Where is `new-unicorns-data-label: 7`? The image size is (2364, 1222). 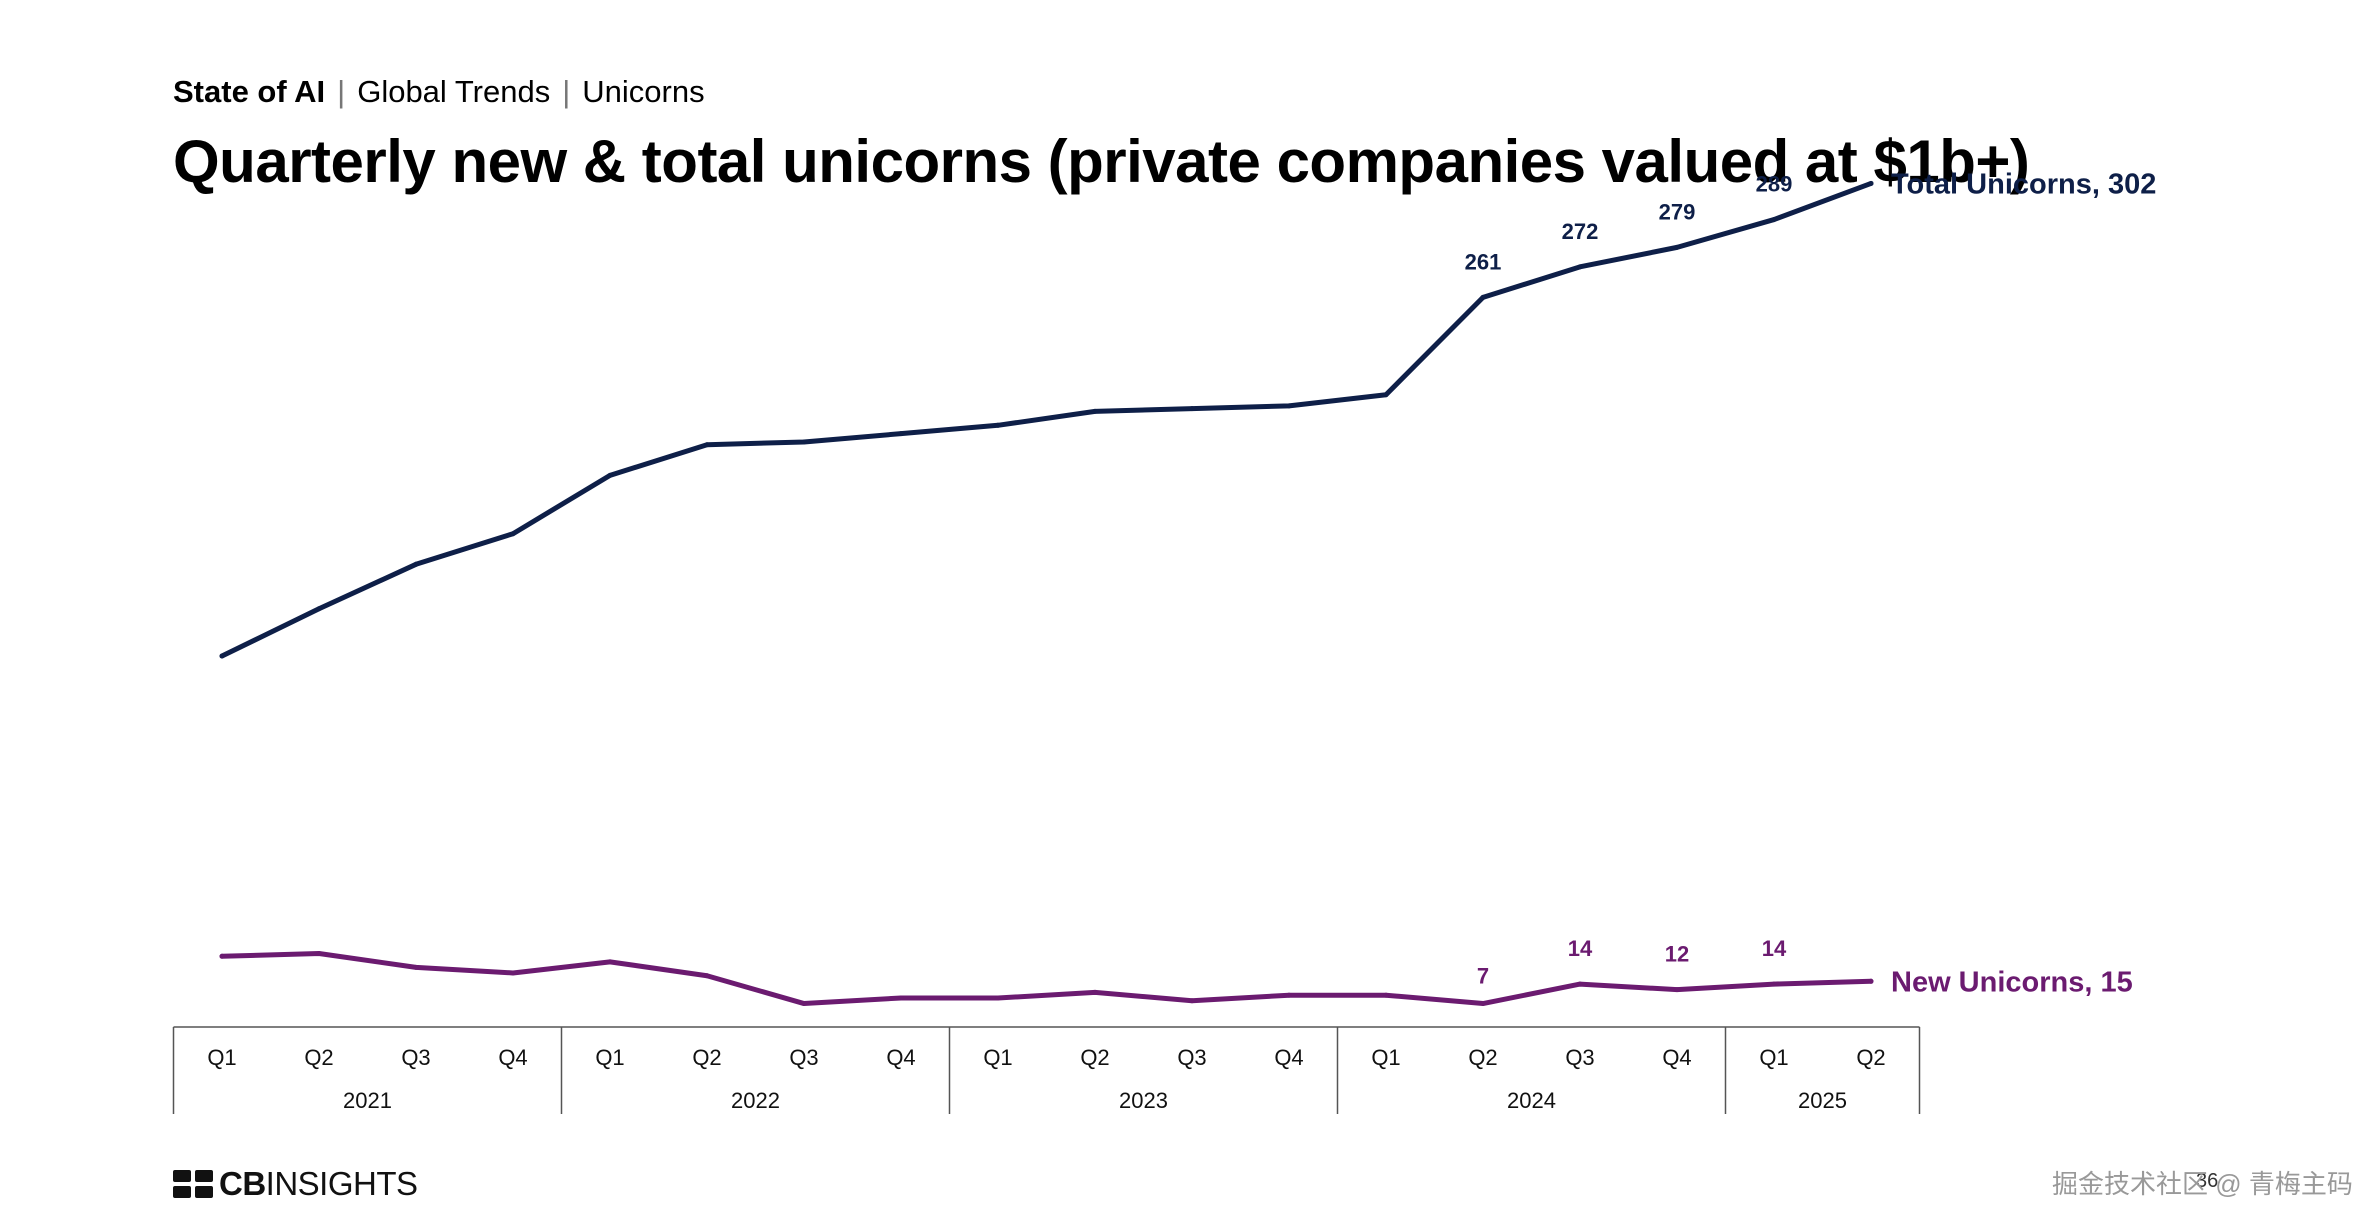
new-unicorns-data-label: 7 is located at coordinates (1483, 976).